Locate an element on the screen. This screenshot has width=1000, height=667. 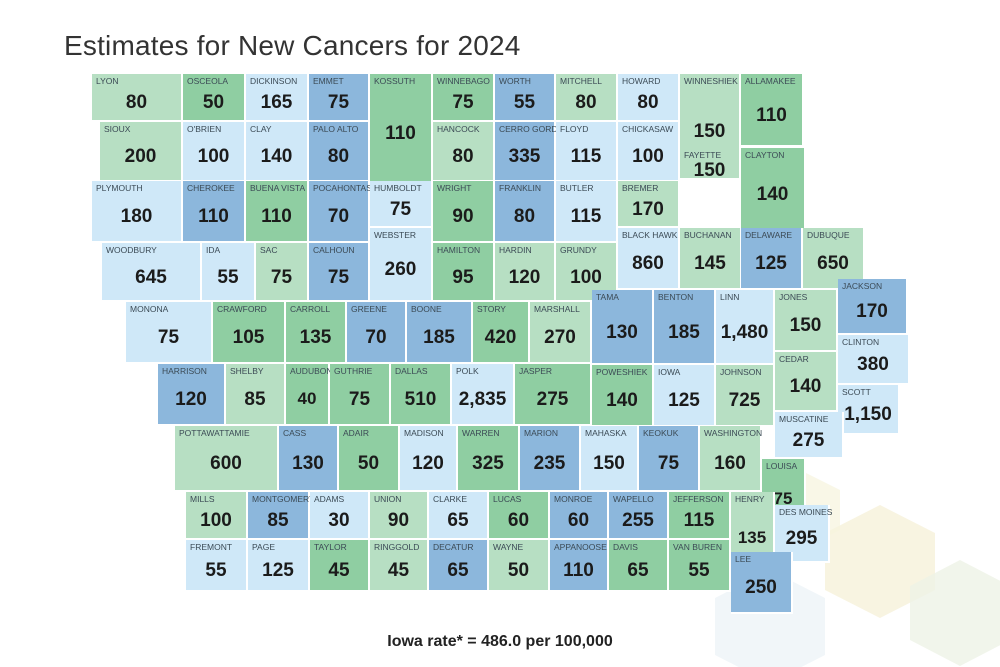
county-emmet: EMMET 75 is located at coordinates (339, 98).